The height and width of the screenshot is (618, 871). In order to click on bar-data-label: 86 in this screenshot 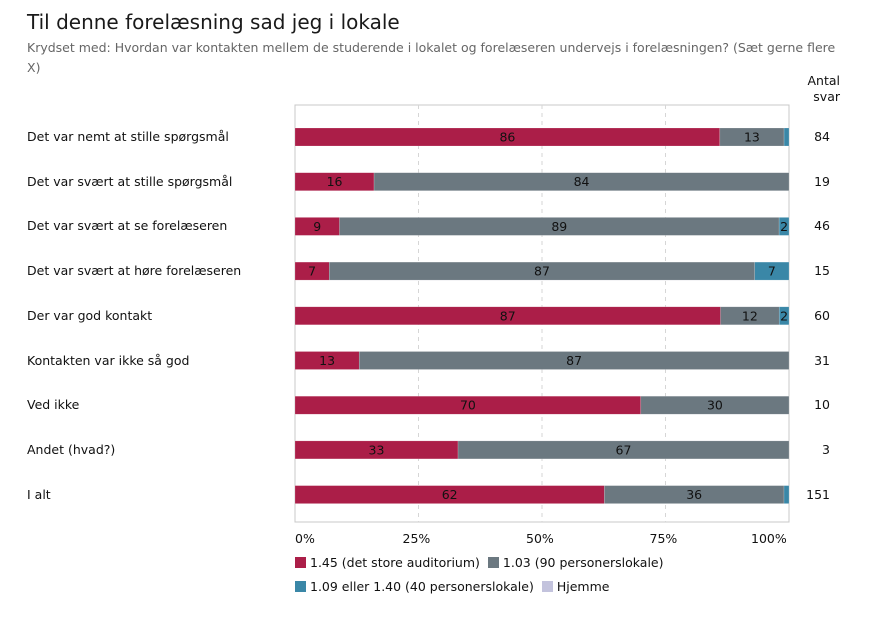, I will do `click(507, 137)`.